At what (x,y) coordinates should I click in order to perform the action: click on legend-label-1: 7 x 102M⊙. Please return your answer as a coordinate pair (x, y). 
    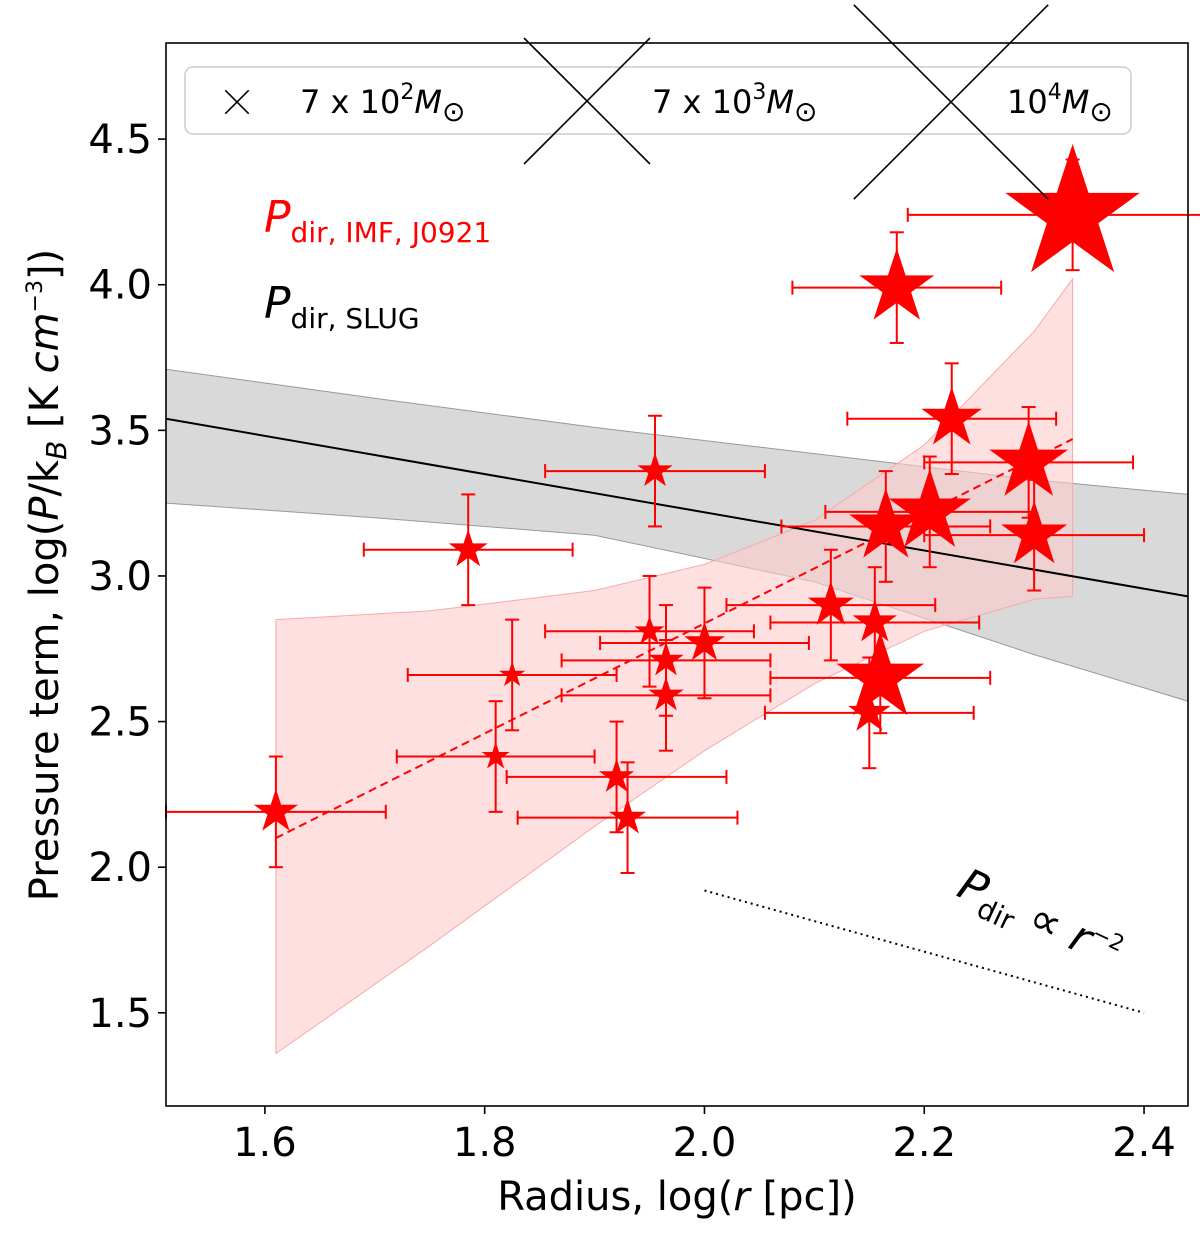
    Looking at the image, I should click on (382, 104).